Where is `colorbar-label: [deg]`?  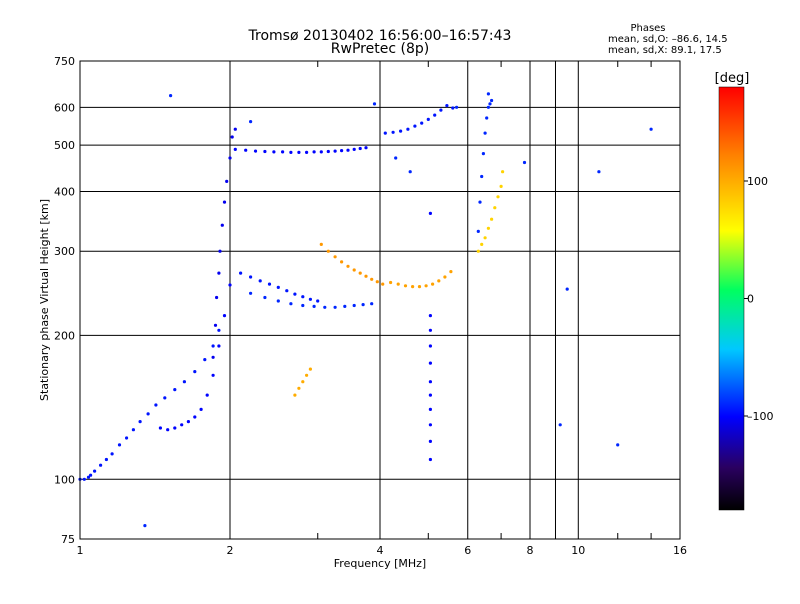
colorbar-label: [deg] is located at coordinates (732, 78).